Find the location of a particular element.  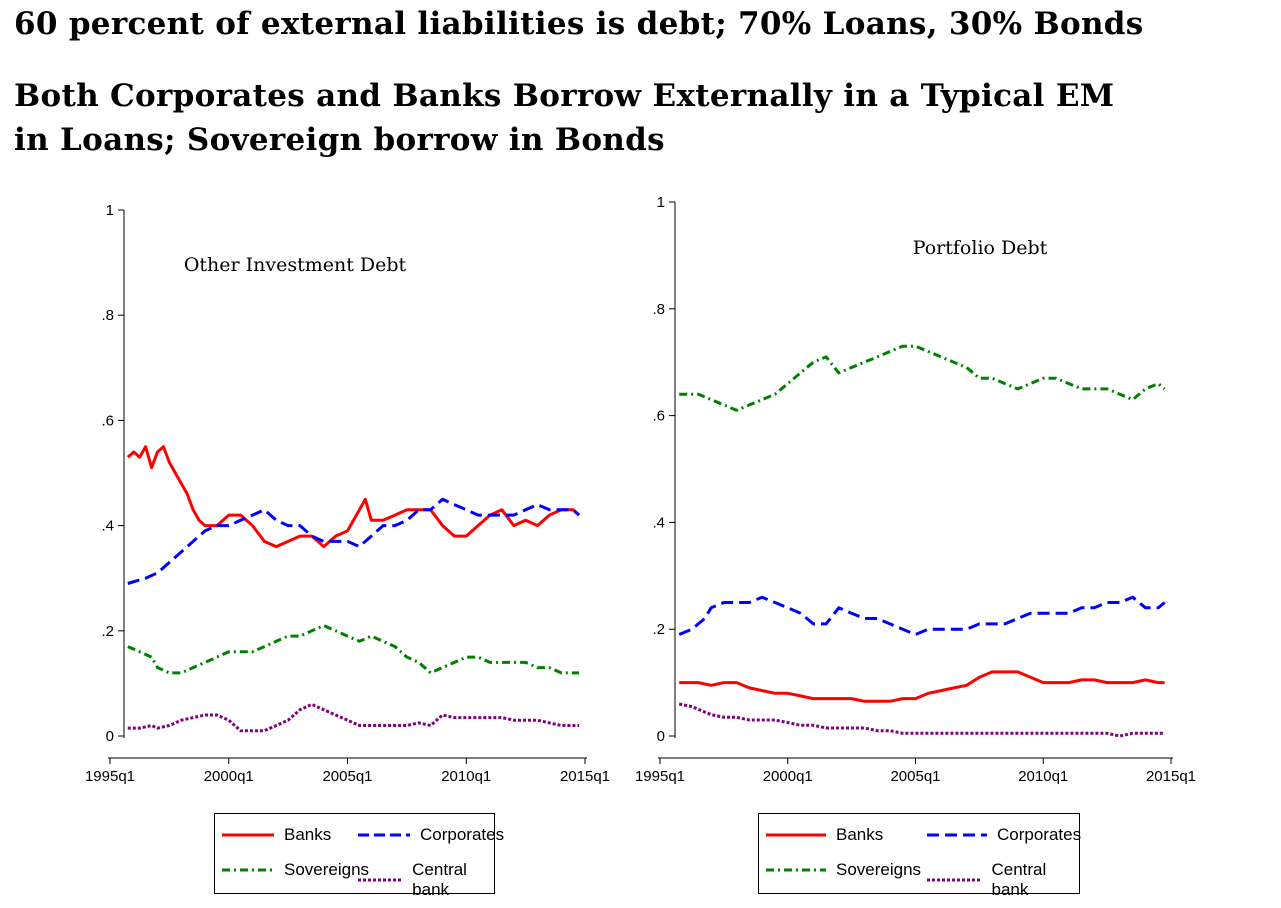

legend-right: Banks Corporates Sovereigns Central bank is located at coordinates (919, 856).